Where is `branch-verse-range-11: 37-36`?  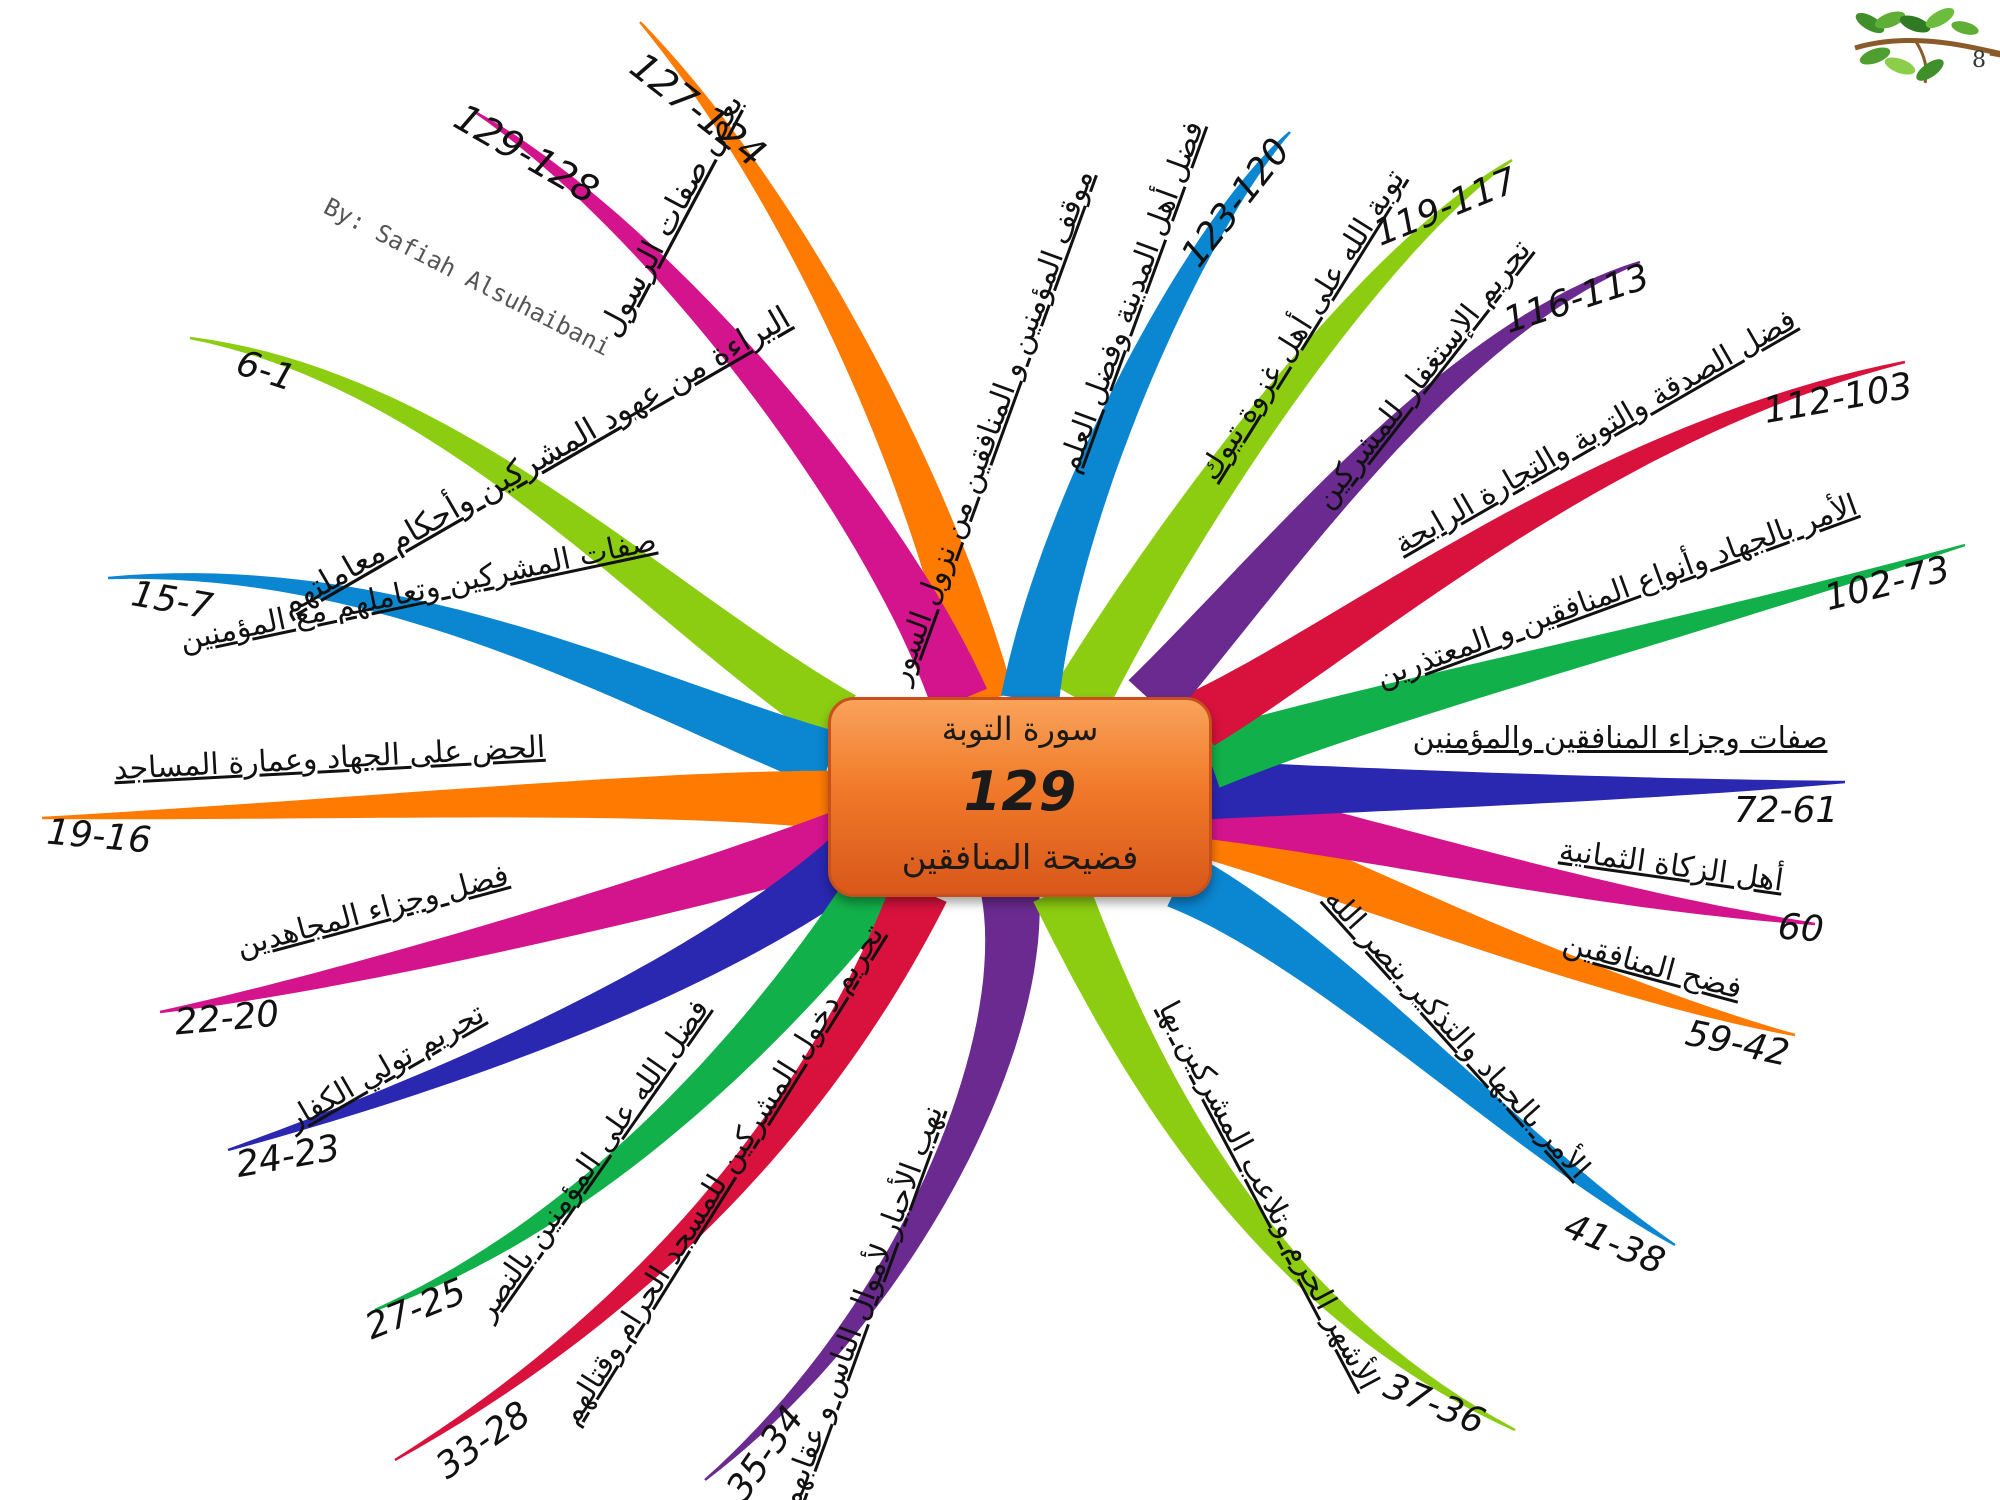 branch-verse-range-11: 37-36 is located at coordinates (1434, 1404).